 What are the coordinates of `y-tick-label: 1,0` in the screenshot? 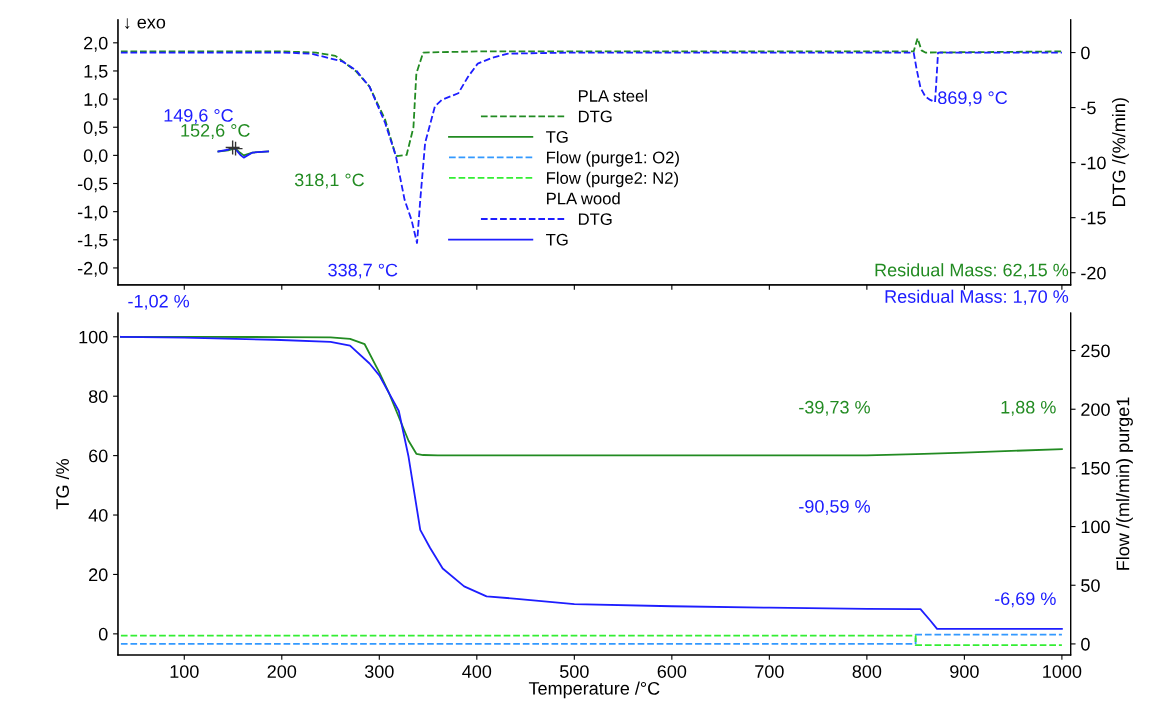 It's located at (96, 100).